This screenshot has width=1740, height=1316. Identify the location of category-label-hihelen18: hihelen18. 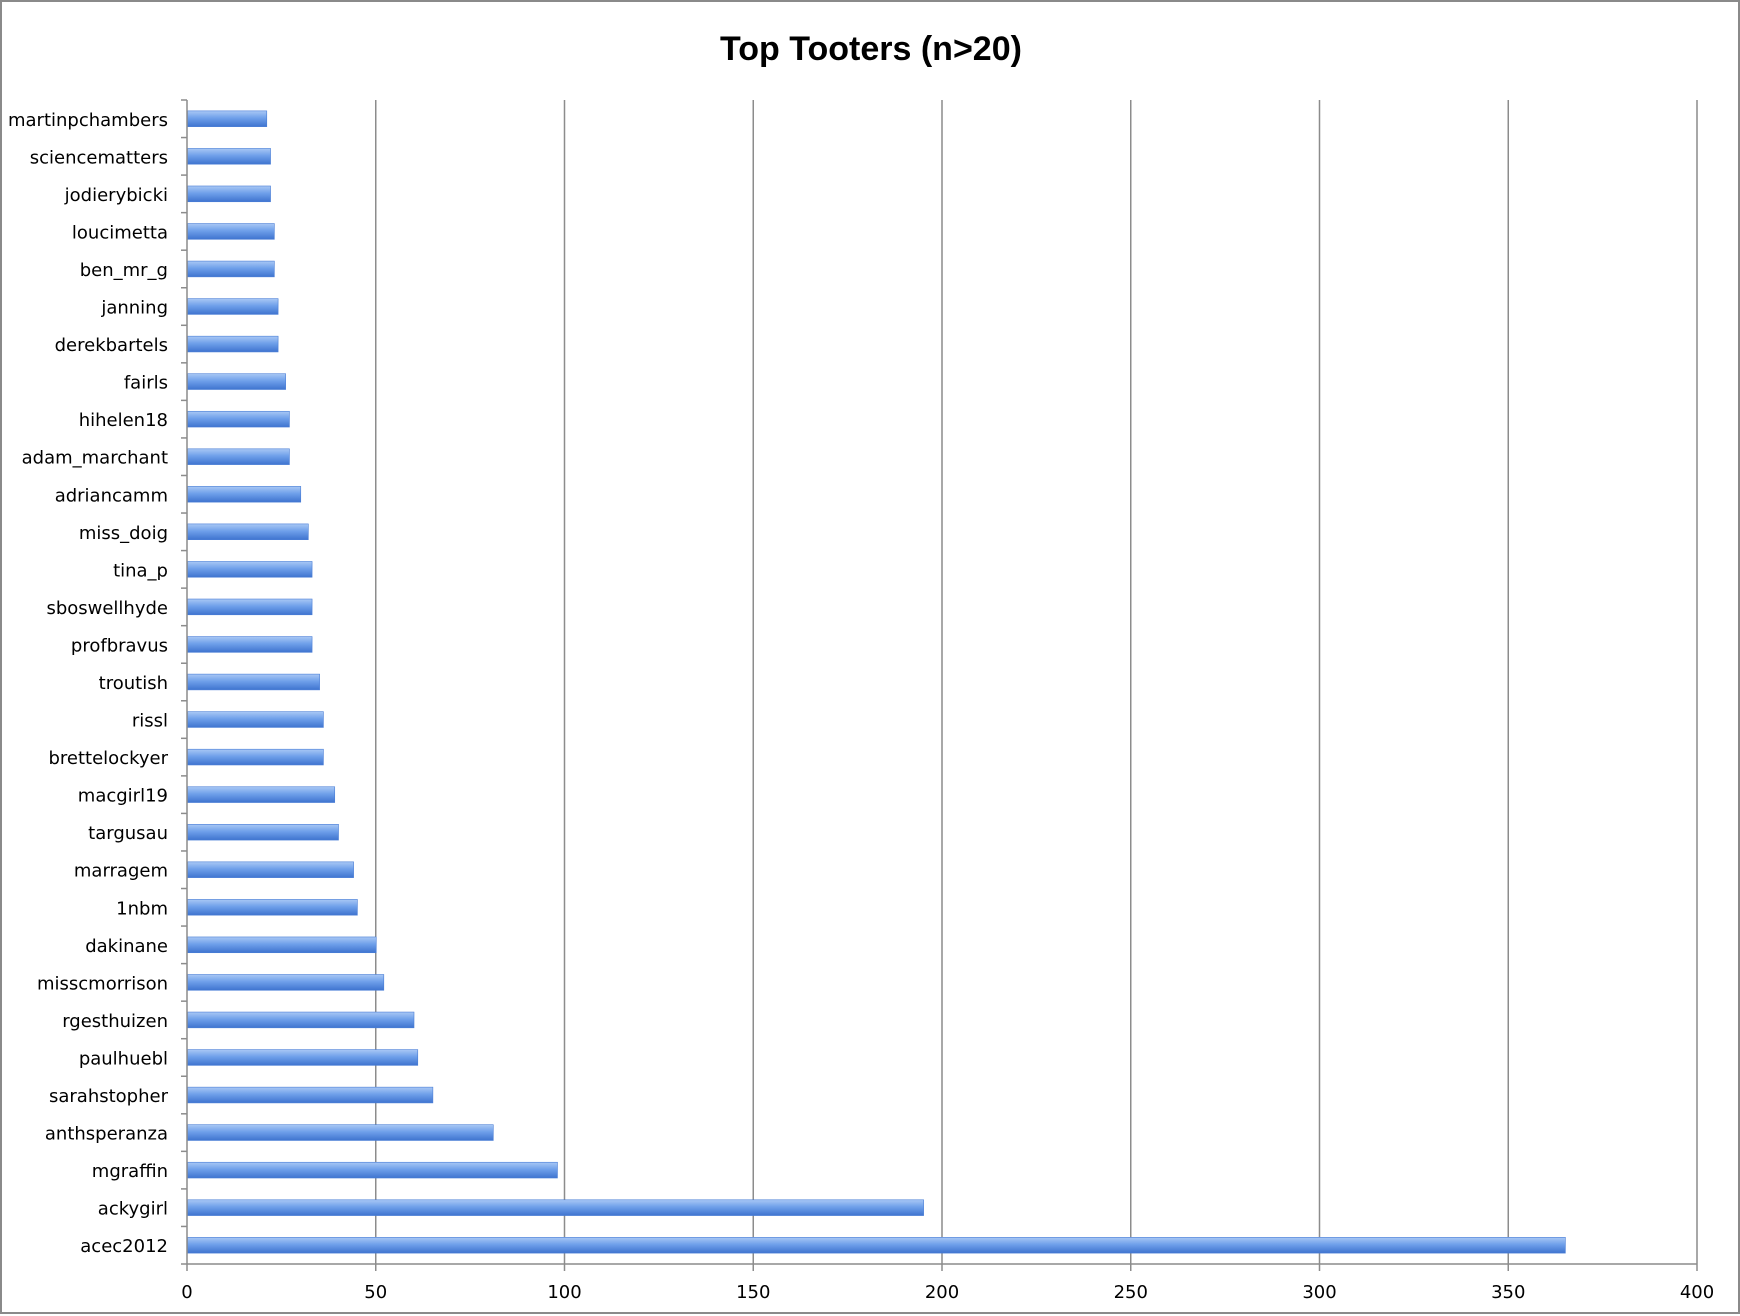
(123, 420).